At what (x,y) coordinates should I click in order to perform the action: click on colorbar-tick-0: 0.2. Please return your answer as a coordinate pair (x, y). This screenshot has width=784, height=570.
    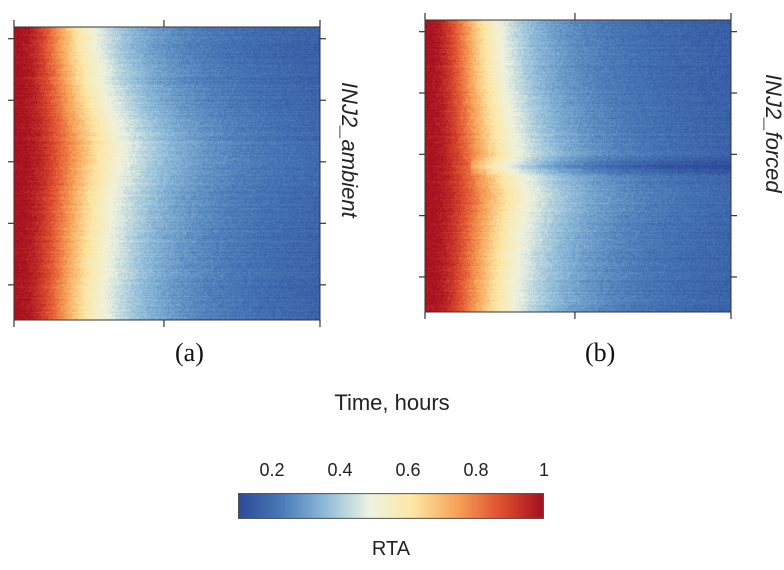
    Looking at the image, I should click on (272, 470).